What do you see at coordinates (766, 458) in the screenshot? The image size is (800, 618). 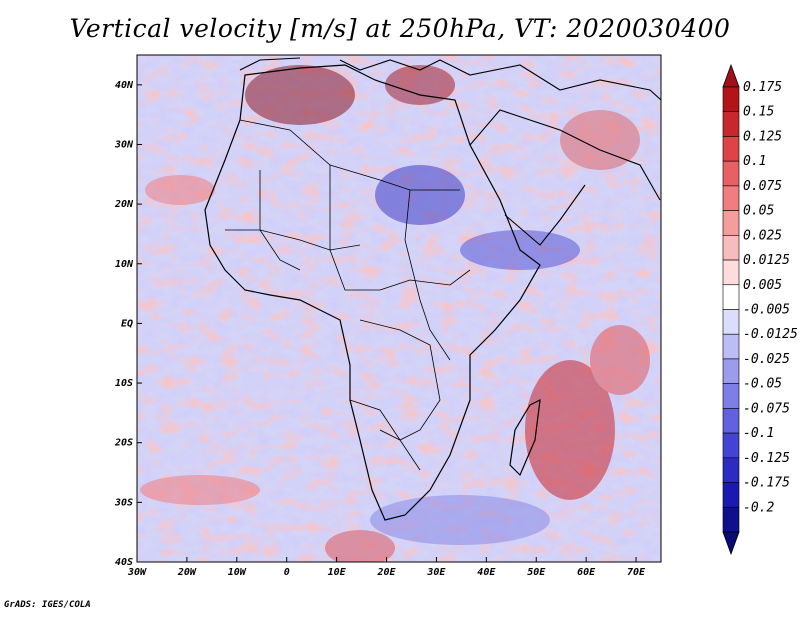 I see `colorbar-label: -0.125` at bounding box center [766, 458].